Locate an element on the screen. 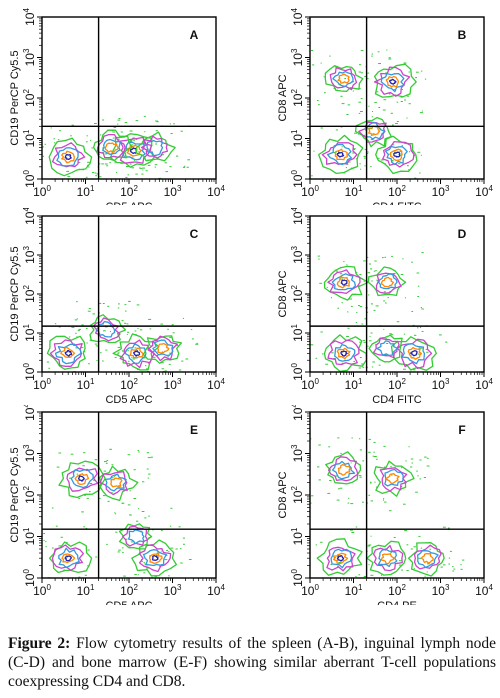 Image resolution: width=500 pixels, height=698 pixels. y-axis-label: CD8 APC is located at coordinates (283, 293).